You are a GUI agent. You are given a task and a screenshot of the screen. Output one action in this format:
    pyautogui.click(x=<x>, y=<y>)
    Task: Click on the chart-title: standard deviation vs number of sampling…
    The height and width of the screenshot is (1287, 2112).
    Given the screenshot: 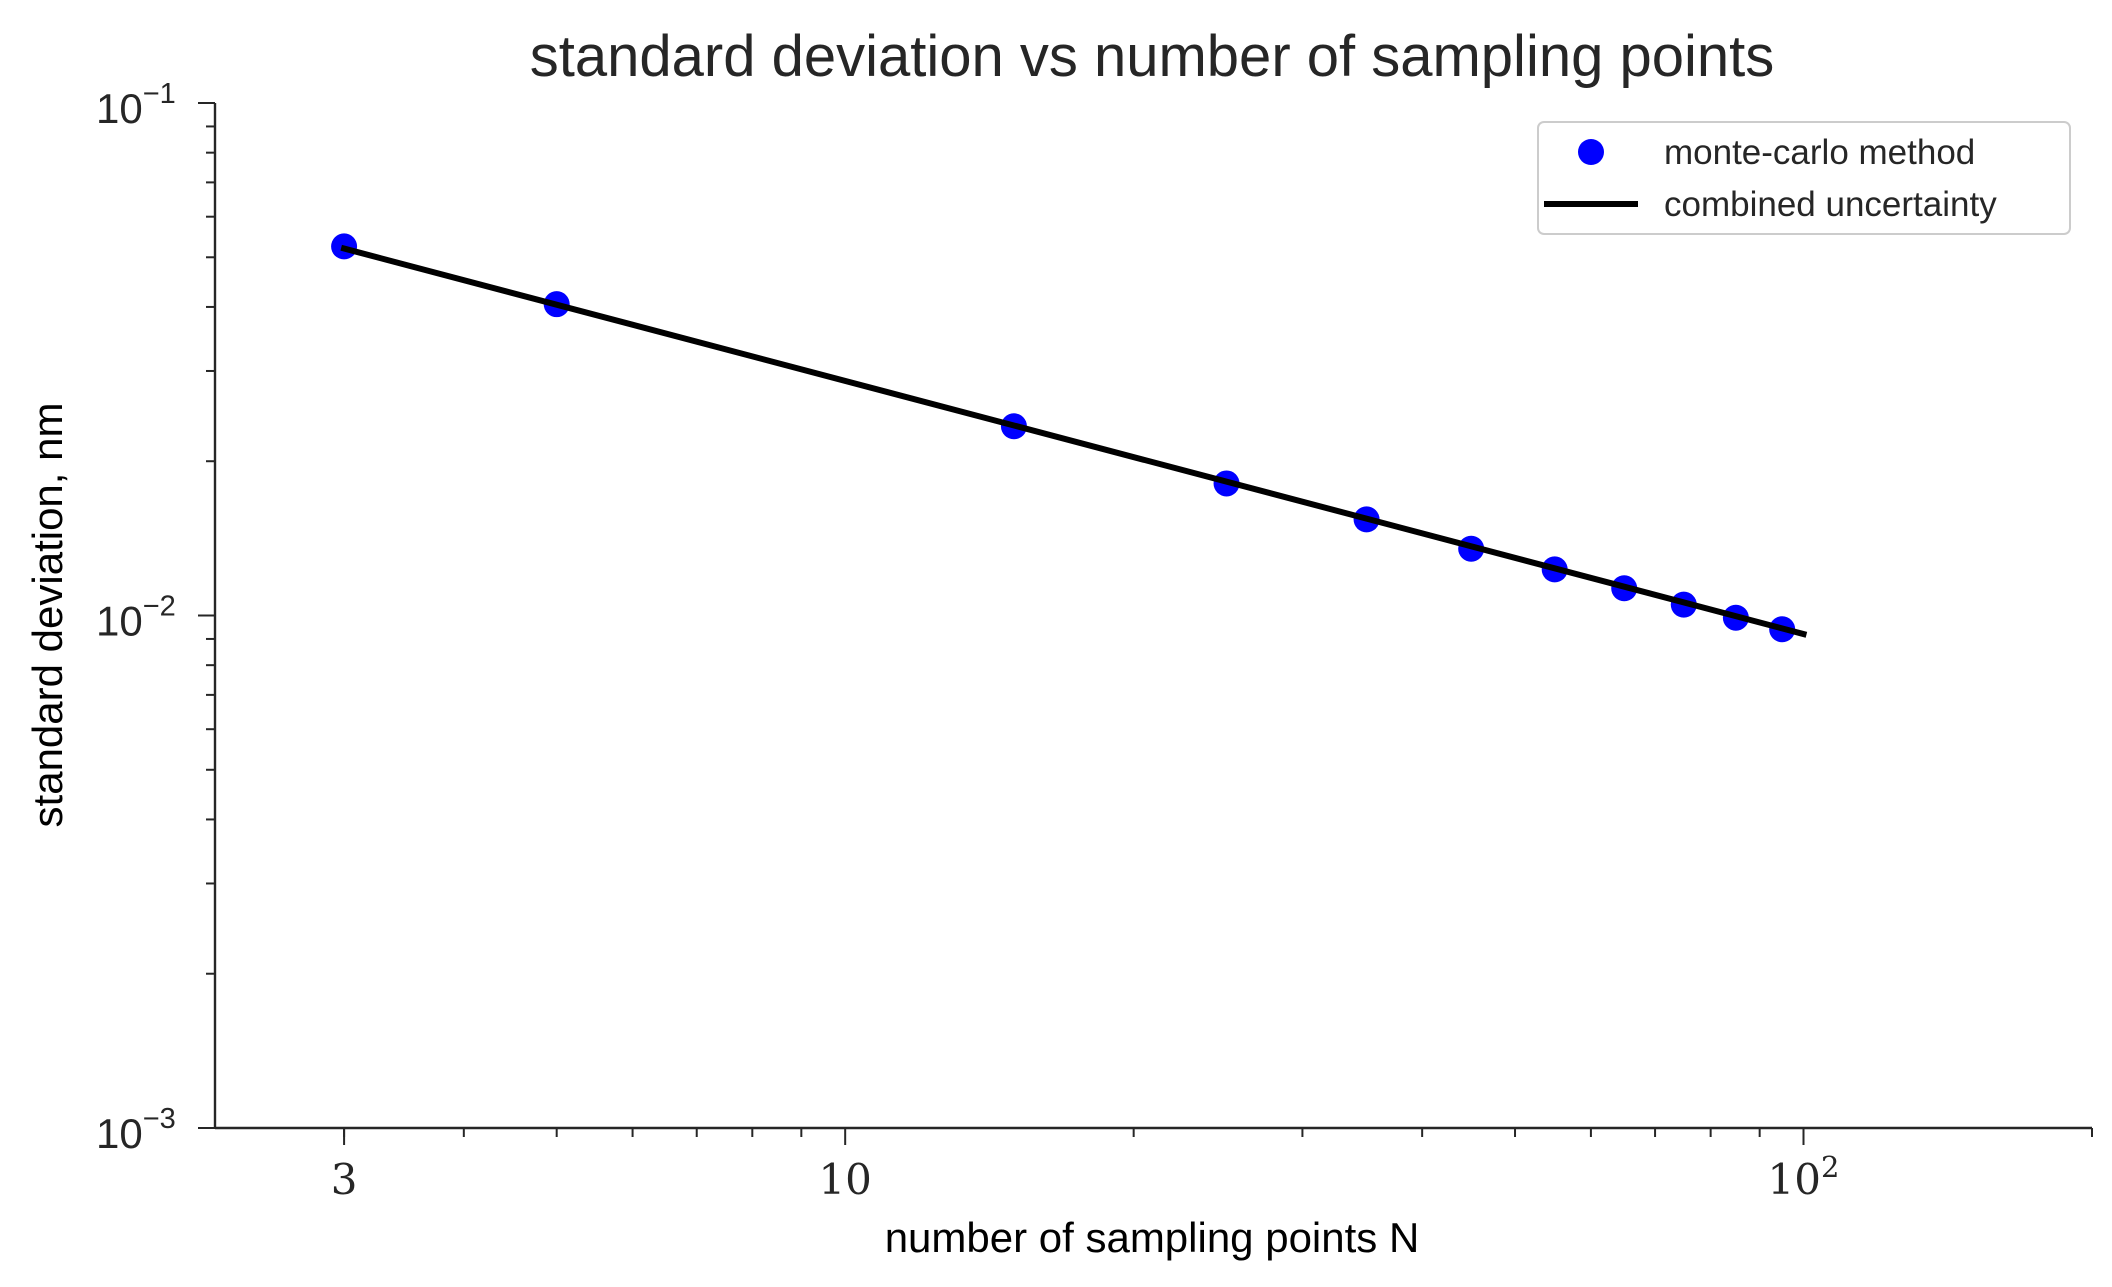 What is the action you would take?
    pyautogui.click(x=1152, y=56)
    